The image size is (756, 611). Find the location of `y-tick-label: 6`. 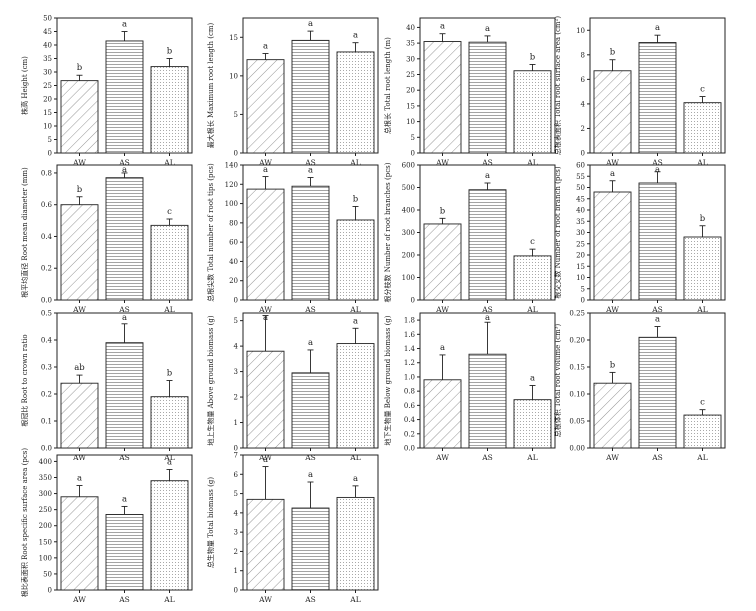

y-tick-label: 6 is located at coordinates (583, 80).